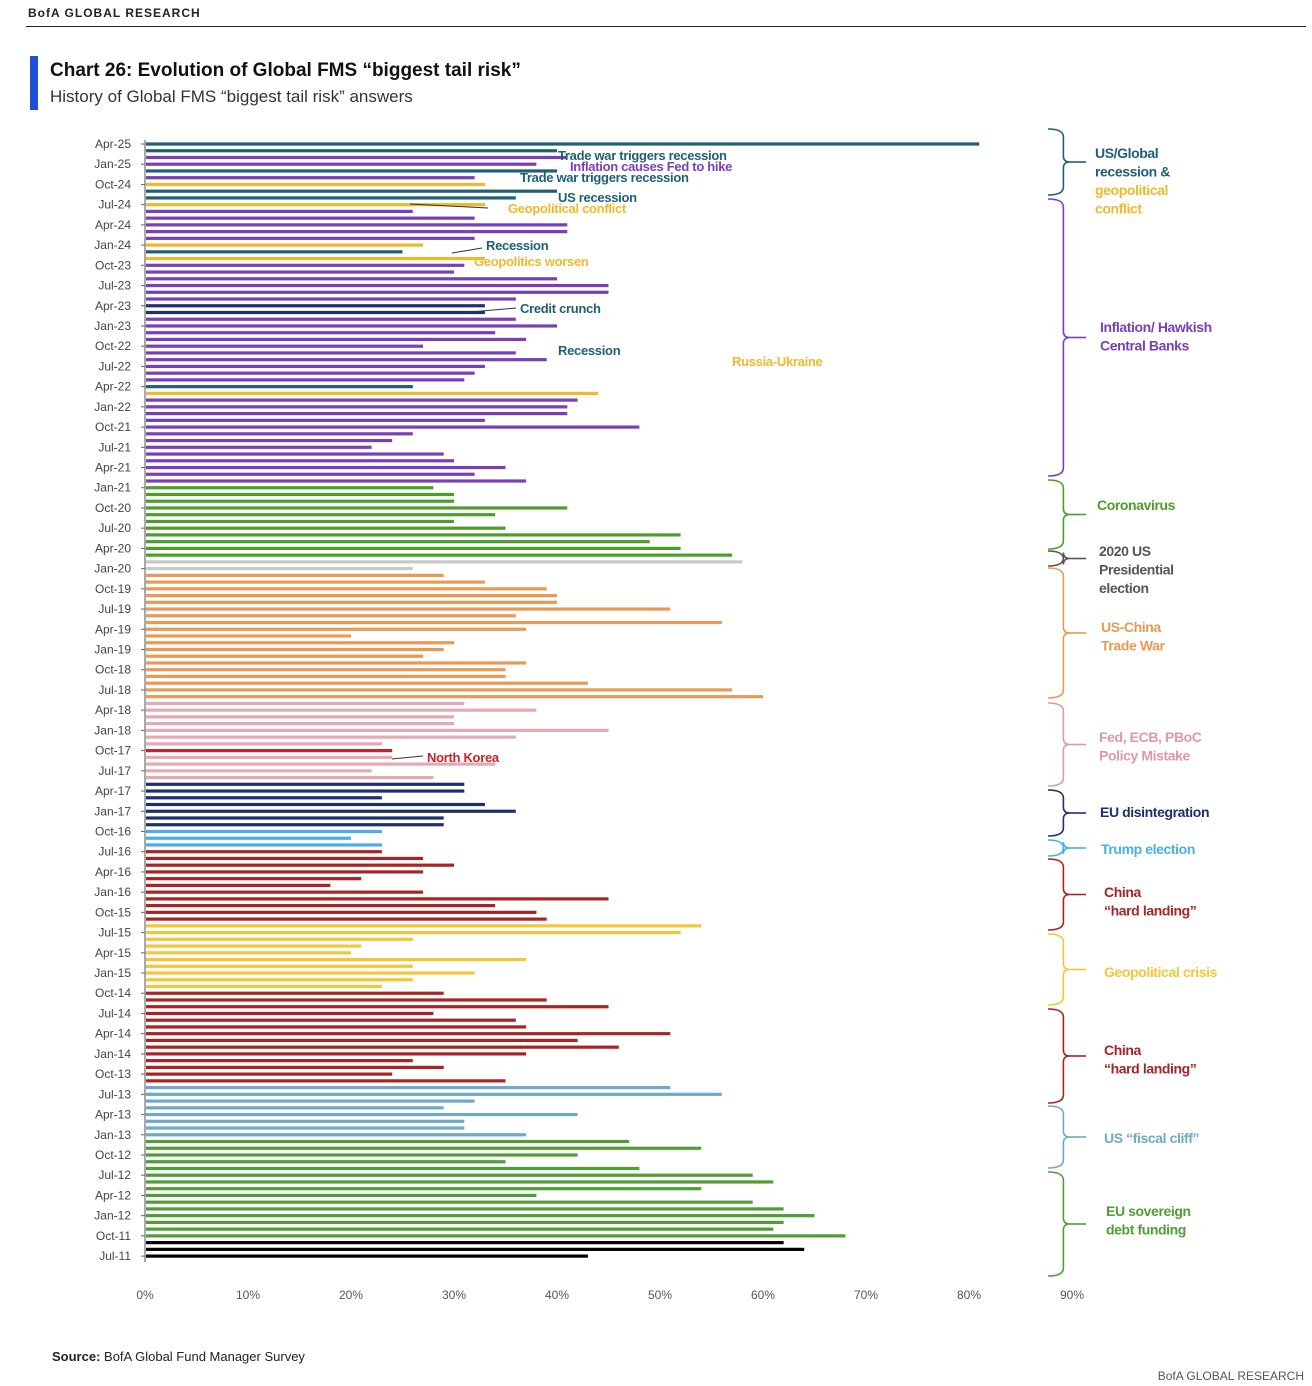 This screenshot has height=1386, width=1312. What do you see at coordinates (660, 1295) in the screenshot?
I see `x-tick-label: 50%` at bounding box center [660, 1295].